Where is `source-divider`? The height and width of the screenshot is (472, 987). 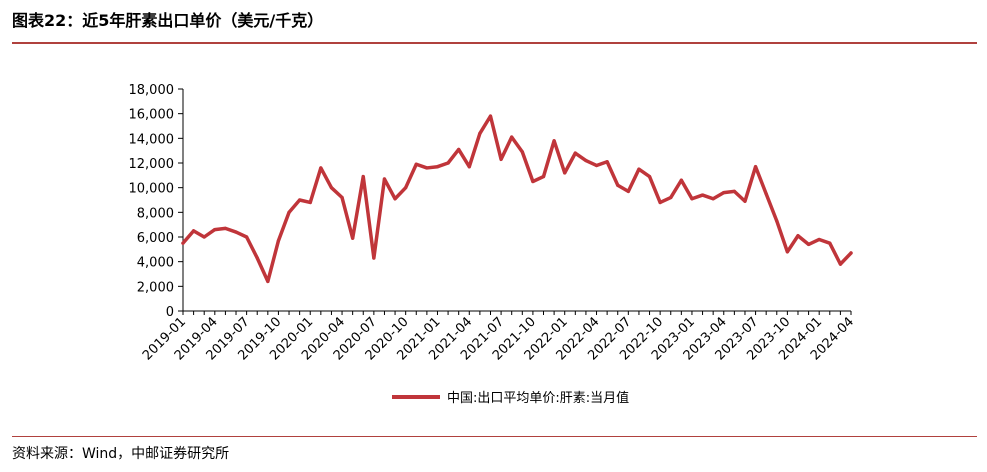 source-divider is located at coordinates (494, 436).